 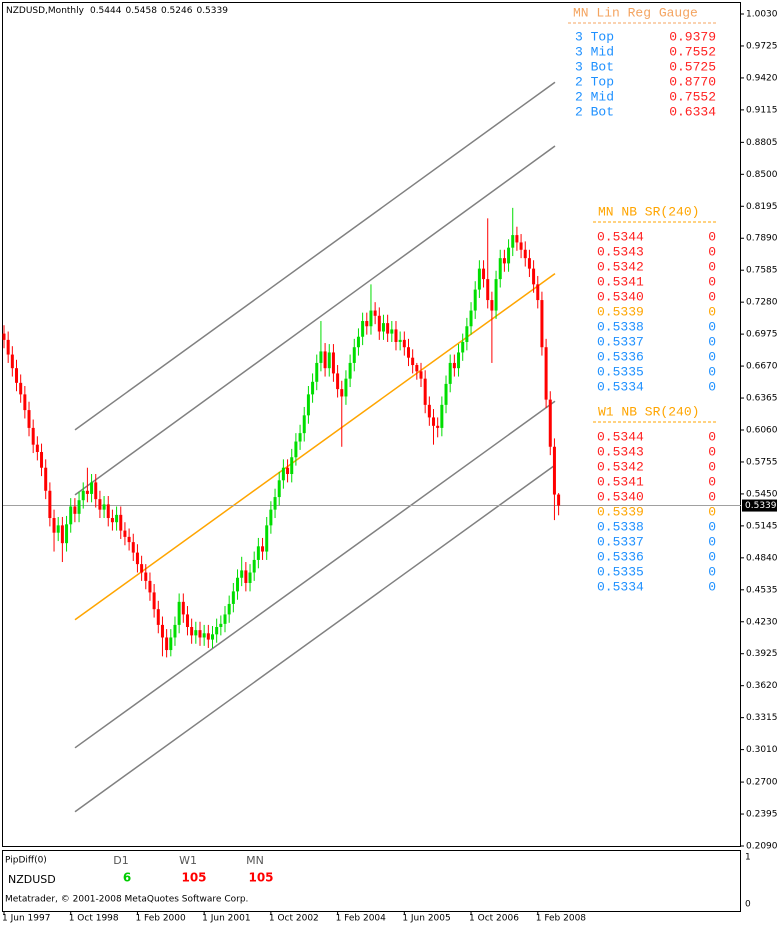 I want to click on sr-price: 0.5337, so click(x=620, y=541).